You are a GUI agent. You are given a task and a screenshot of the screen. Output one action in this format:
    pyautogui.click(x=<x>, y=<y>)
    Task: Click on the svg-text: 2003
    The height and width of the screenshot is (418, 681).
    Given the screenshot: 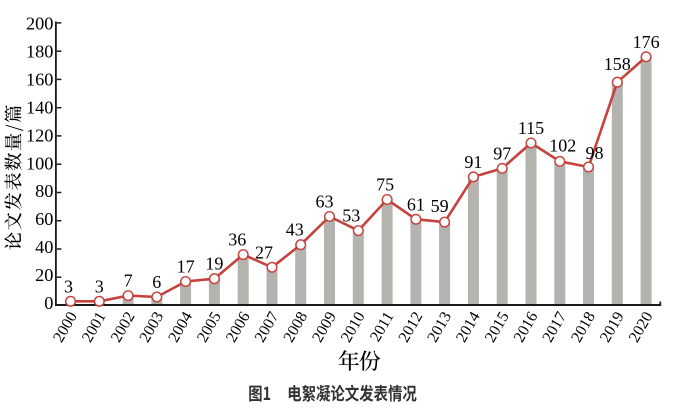 What is the action you would take?
    pyautogui.click(x=152, y=327)
    